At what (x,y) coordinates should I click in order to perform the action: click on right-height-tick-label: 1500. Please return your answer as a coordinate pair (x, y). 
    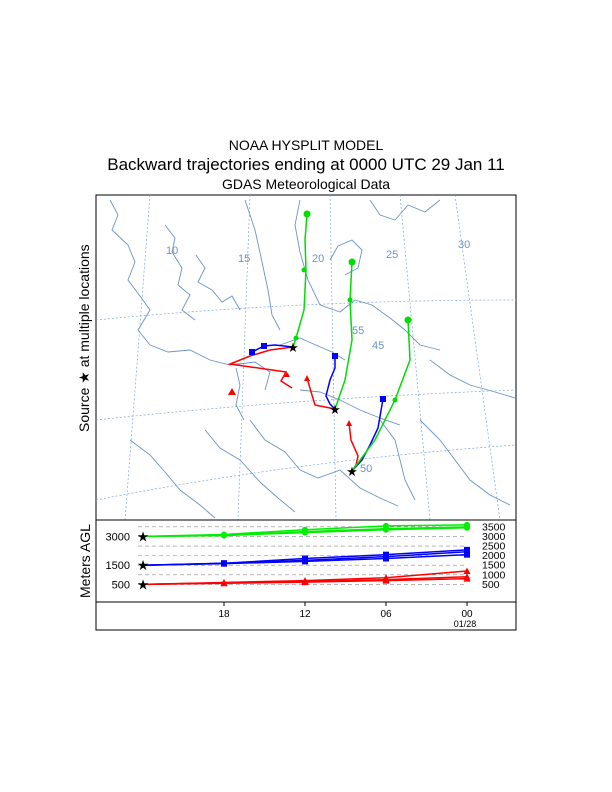
    Looking at the image, I should click on (494, 566).